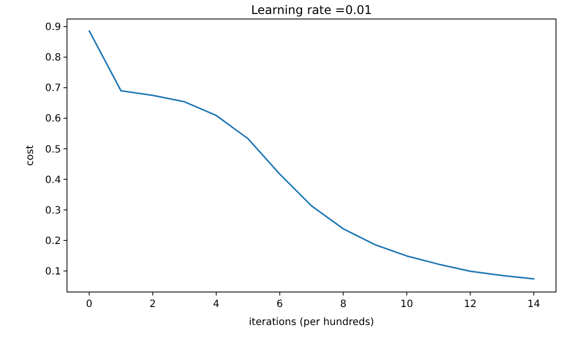 Image resolution: width=566 pixels, height=338 pixels. I want to click on x-tick-label: 14, so click(533, 304).